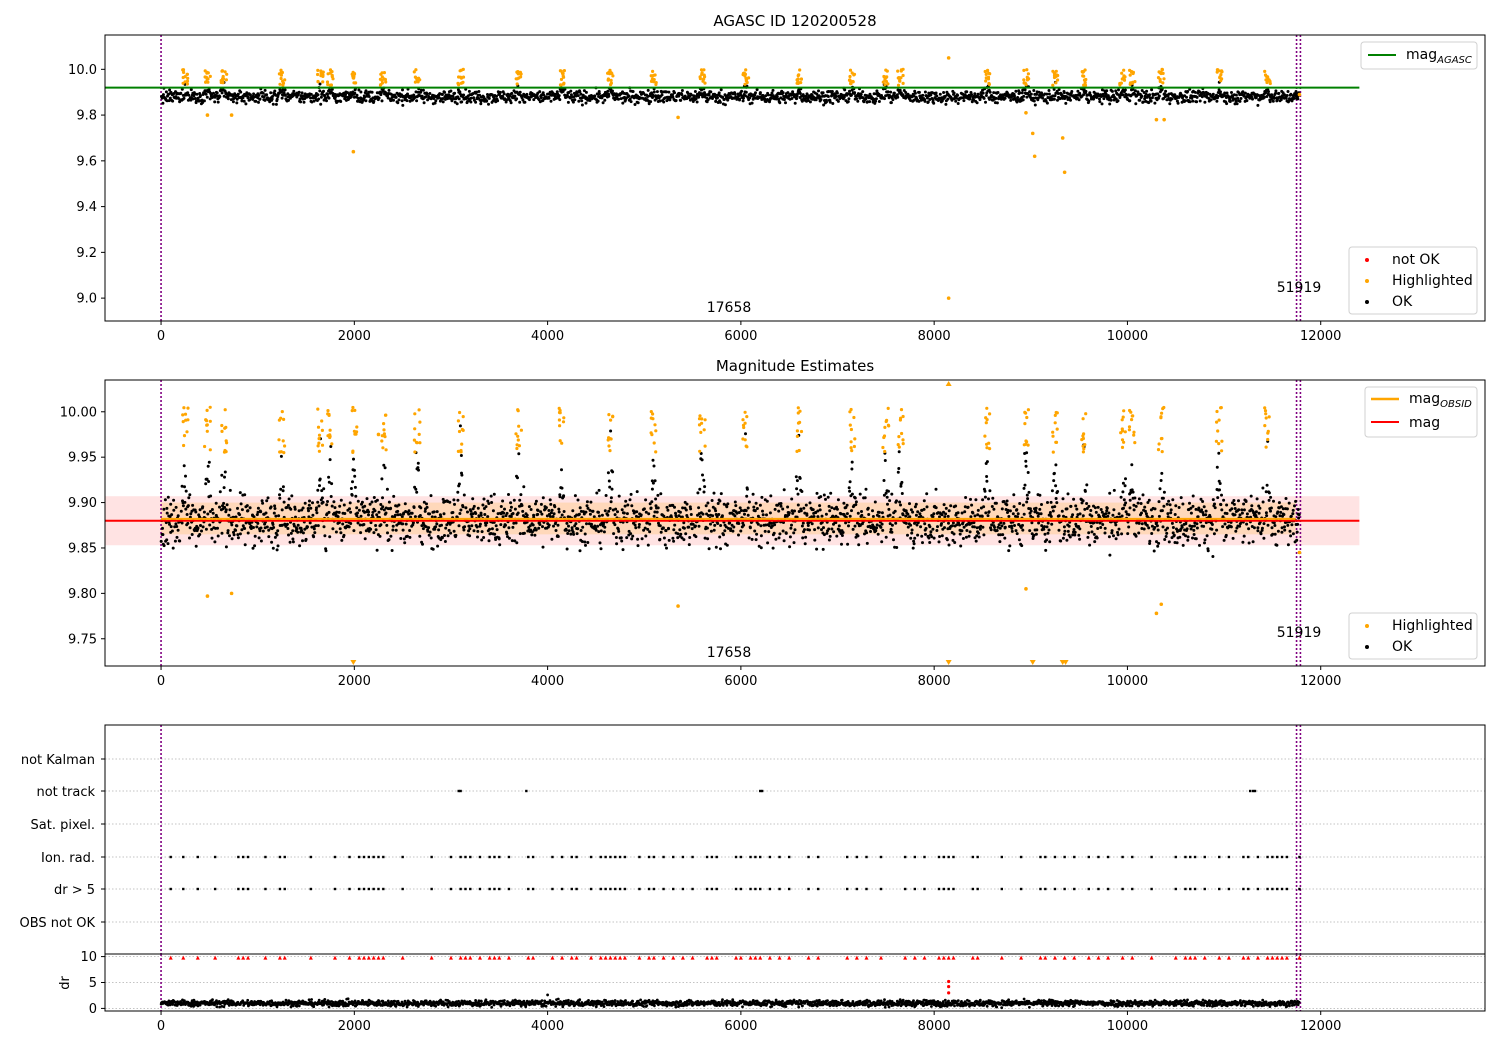 The width and height of the screenshot is (1500, 1050). I want to click on agasc-line-legend: magAGASC, so click(1419, 55).